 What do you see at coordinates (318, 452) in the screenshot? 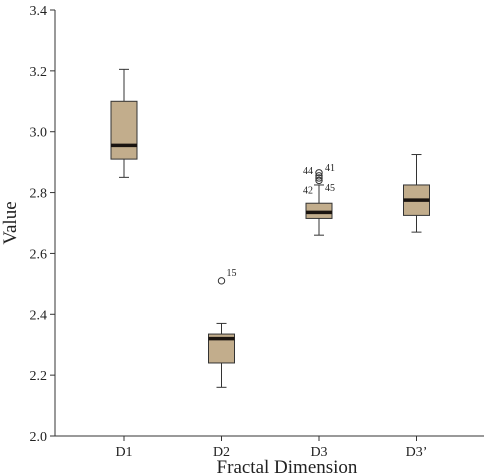
I see `x-tick-label: D3` at bounding box center [318, 452].